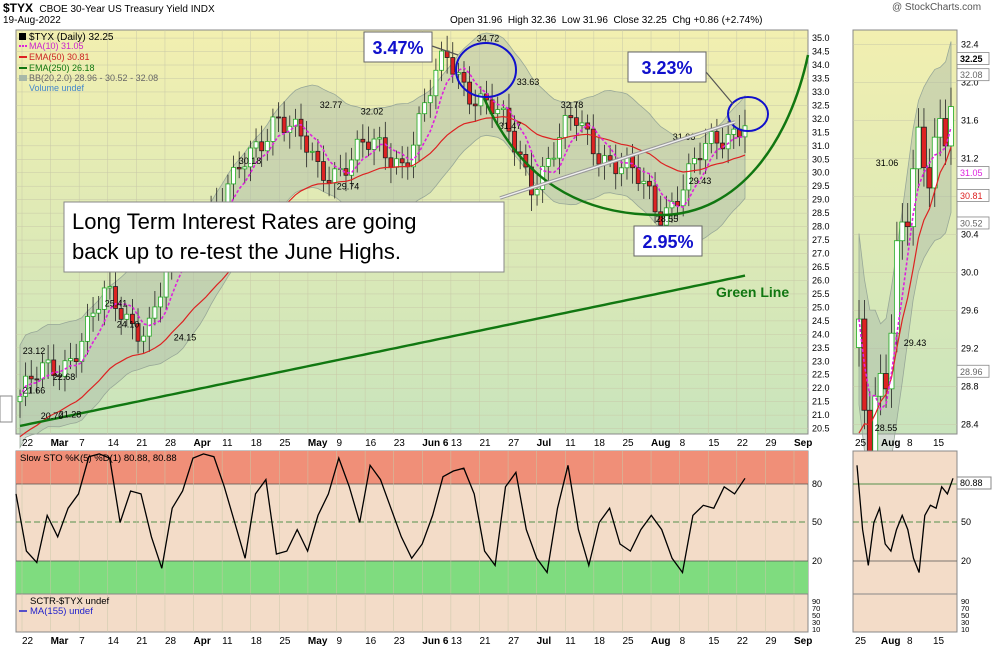 The width and height of the screenshot is (1000, 650). I want to click on price-tick-label: 32.0, so click(821, 119).